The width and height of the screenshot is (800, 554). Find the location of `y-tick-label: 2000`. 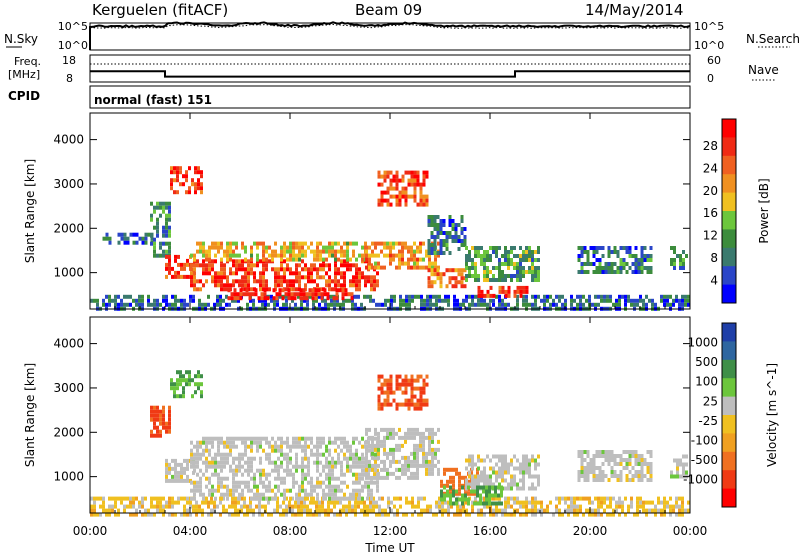

y-tick-label: 2000 is located at coordinates (68, 432).